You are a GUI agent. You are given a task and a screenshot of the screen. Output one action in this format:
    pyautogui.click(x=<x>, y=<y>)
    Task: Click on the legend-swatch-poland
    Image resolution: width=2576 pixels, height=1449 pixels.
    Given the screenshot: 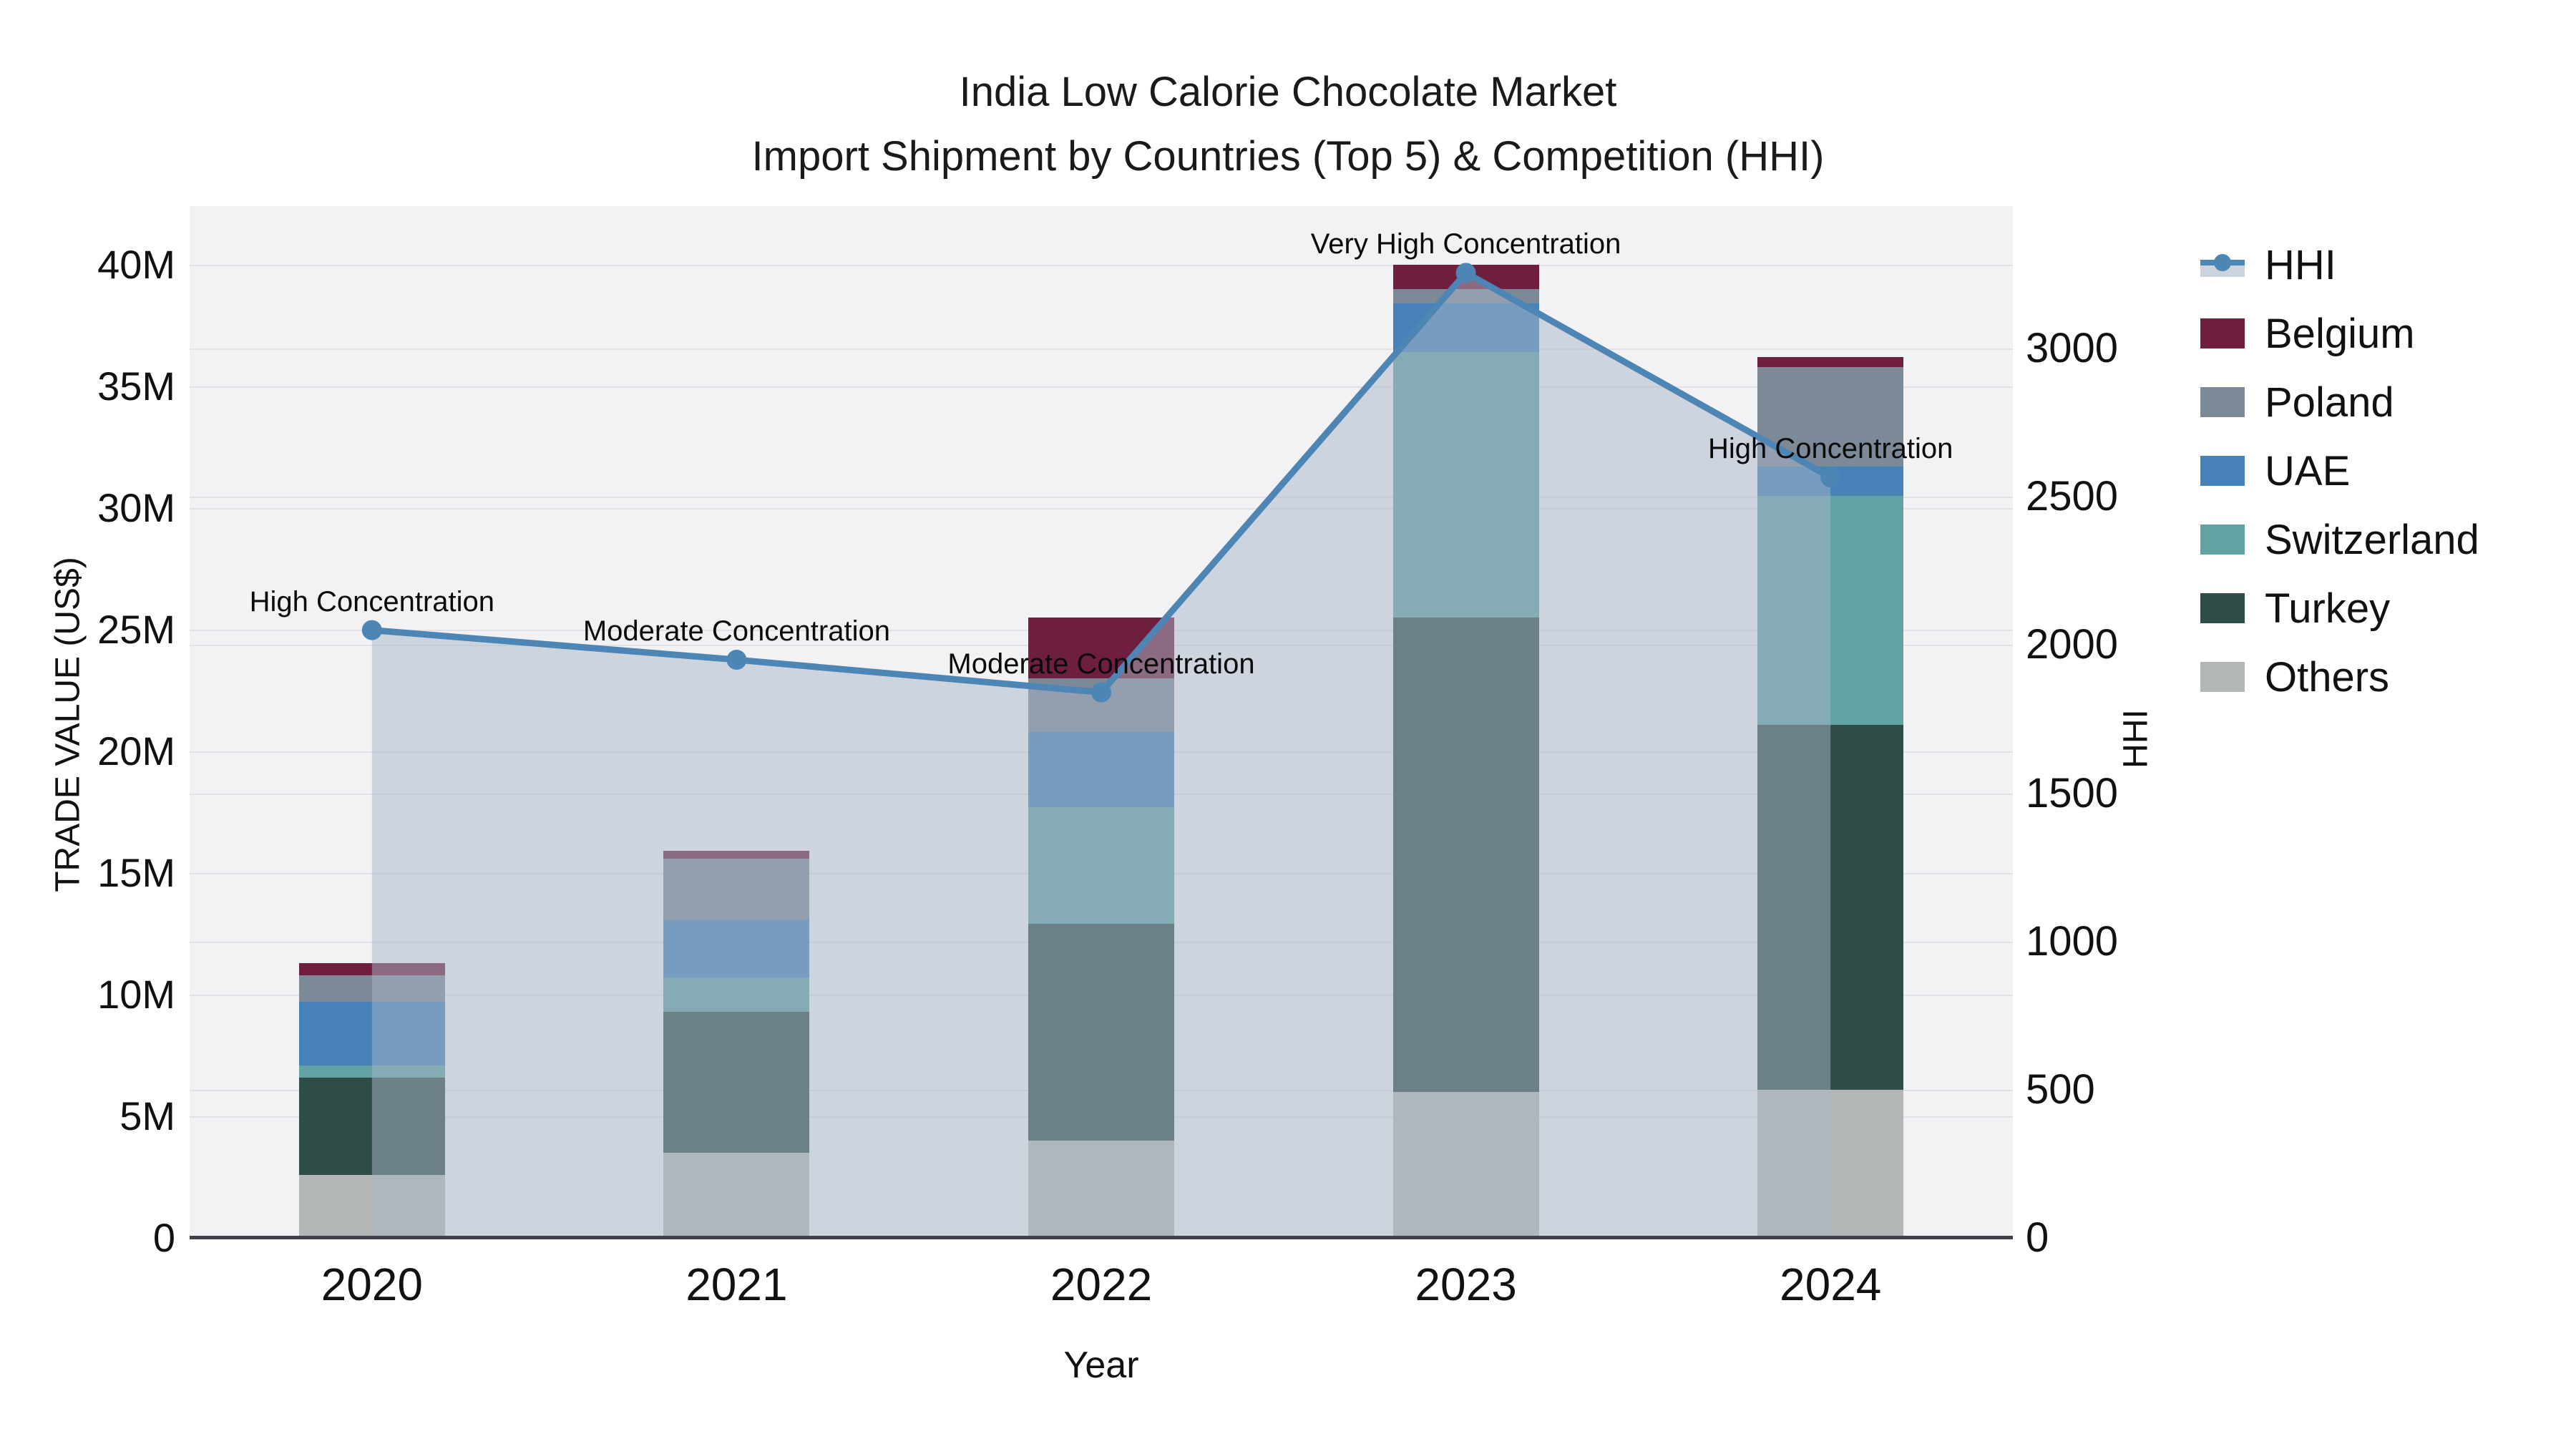 What is the action you would take?
    pyautogui.click(x=2222, y=402)
    